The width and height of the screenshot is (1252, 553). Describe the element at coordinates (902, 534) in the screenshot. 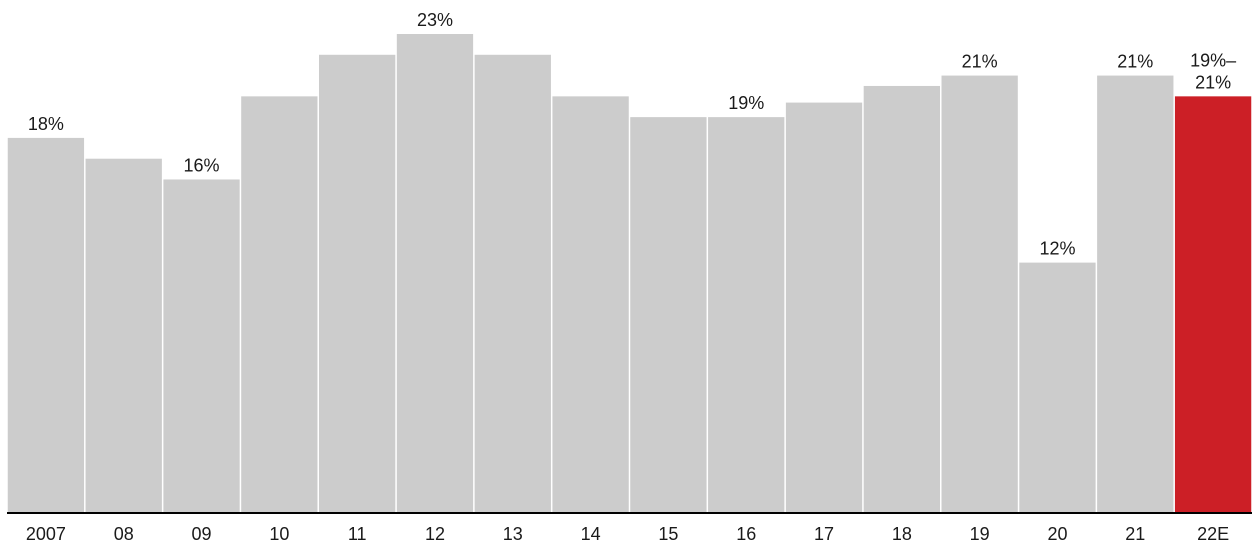

I see `x-tick-label: 18` at that location.